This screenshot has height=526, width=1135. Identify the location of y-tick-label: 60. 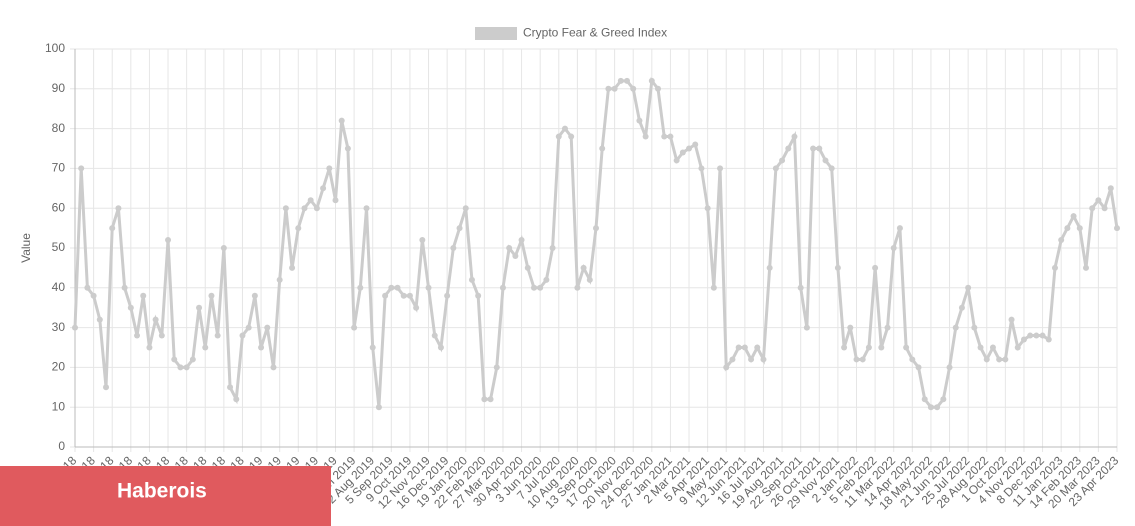
(59, 207).